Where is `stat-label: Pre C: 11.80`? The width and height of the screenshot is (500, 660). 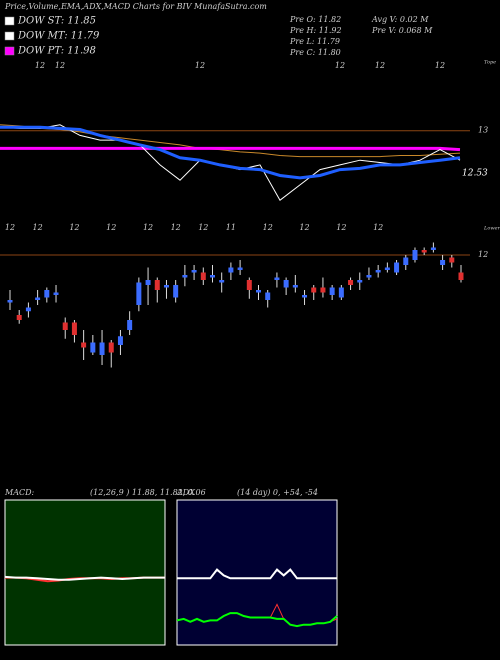
stat-label: Pre C: 11.80 is located at coordinates (315, 52).